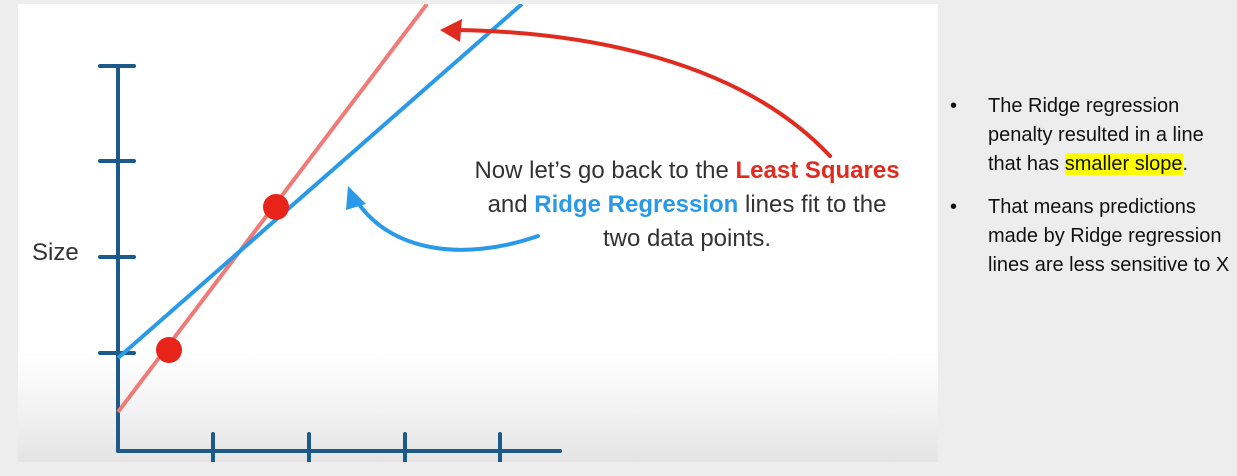  What do you see at coordinates (443, 219) in the screenshot?
I see `blue-arrow-icon` at bounding box center [443, 219].